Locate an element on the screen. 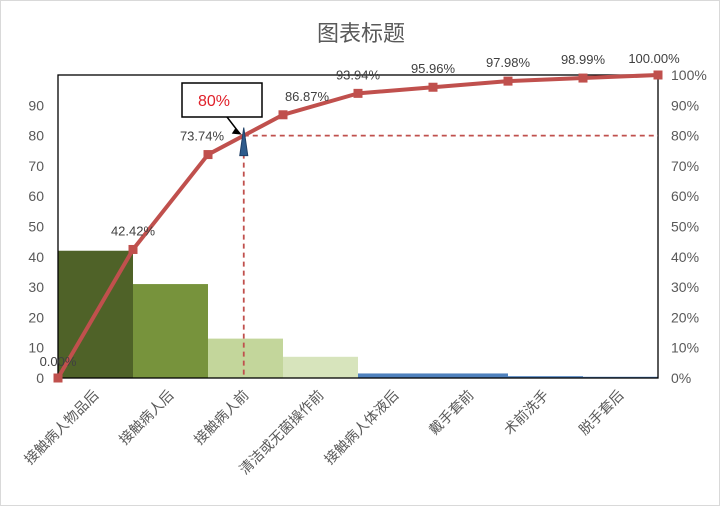 The image size is (720, 506). right-tick-10: 10% is located at coordinates (685, 348).